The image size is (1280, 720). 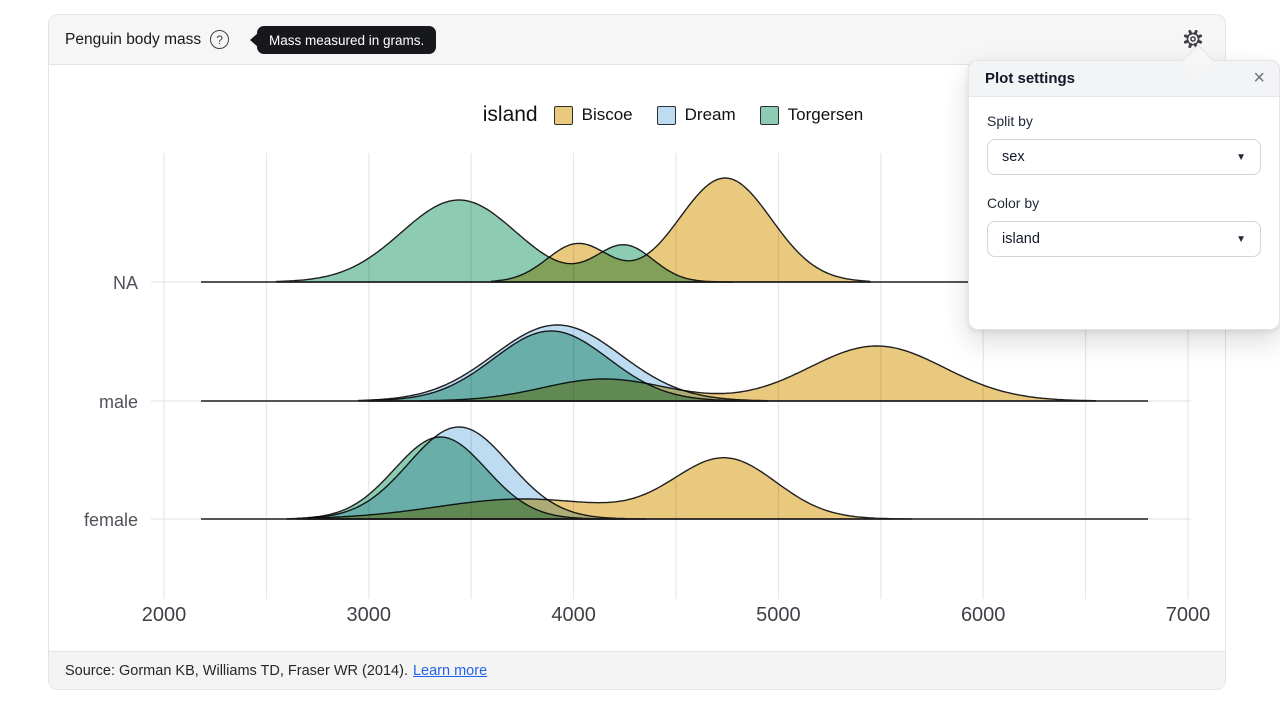 What do you see at coordinates (510, 114) in the screenshot?
I see `legend-title: island` at bounding box center [510, 114].